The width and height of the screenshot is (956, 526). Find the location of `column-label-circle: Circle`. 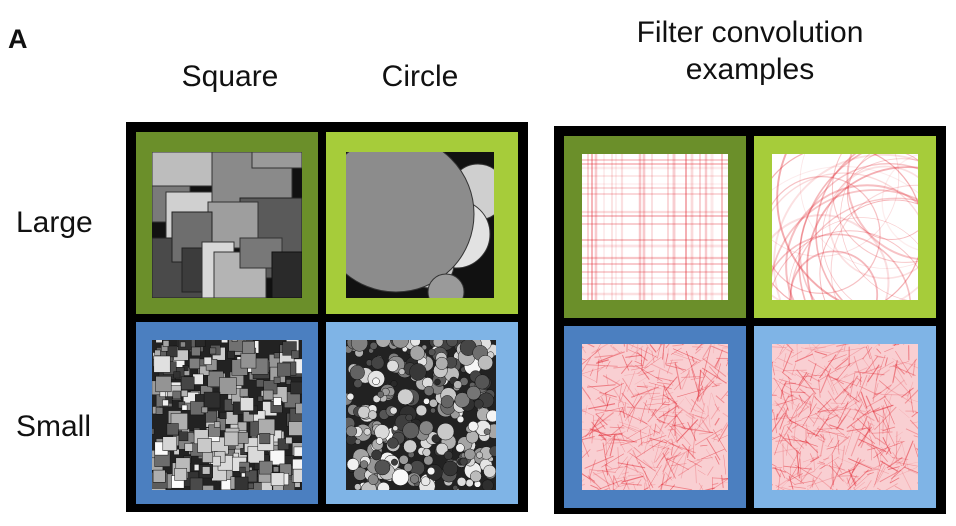

column-label-circle: Circle is located at coordinates (420, 76).